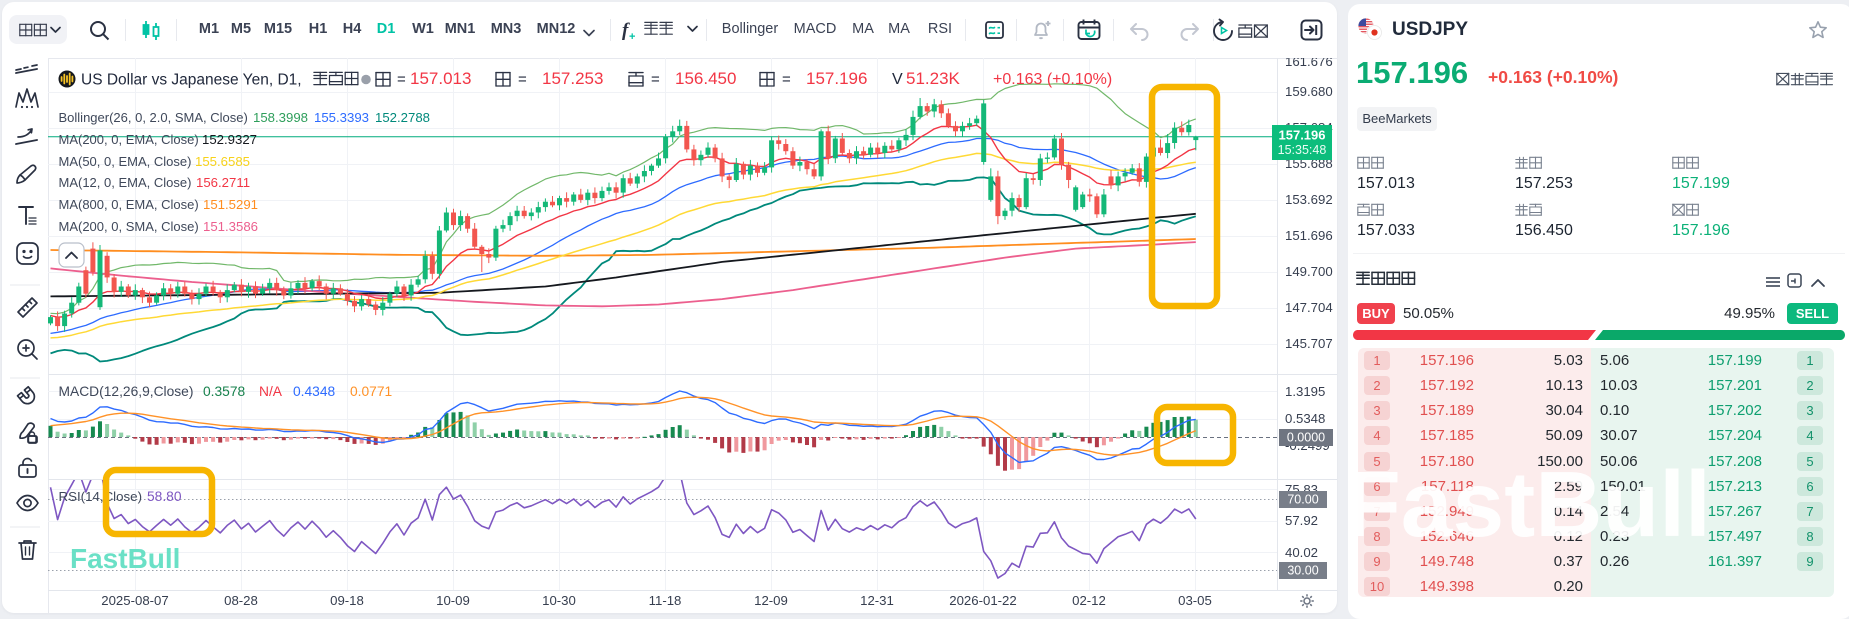  I want to click on svg-text: 70.00, so click(1302, 500).